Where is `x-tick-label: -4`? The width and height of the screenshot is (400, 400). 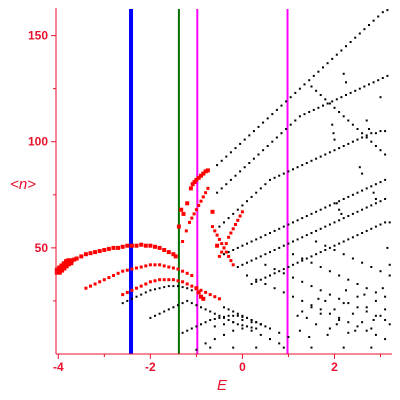 x-tick-label: -4 is located at coordinates (58, 367).